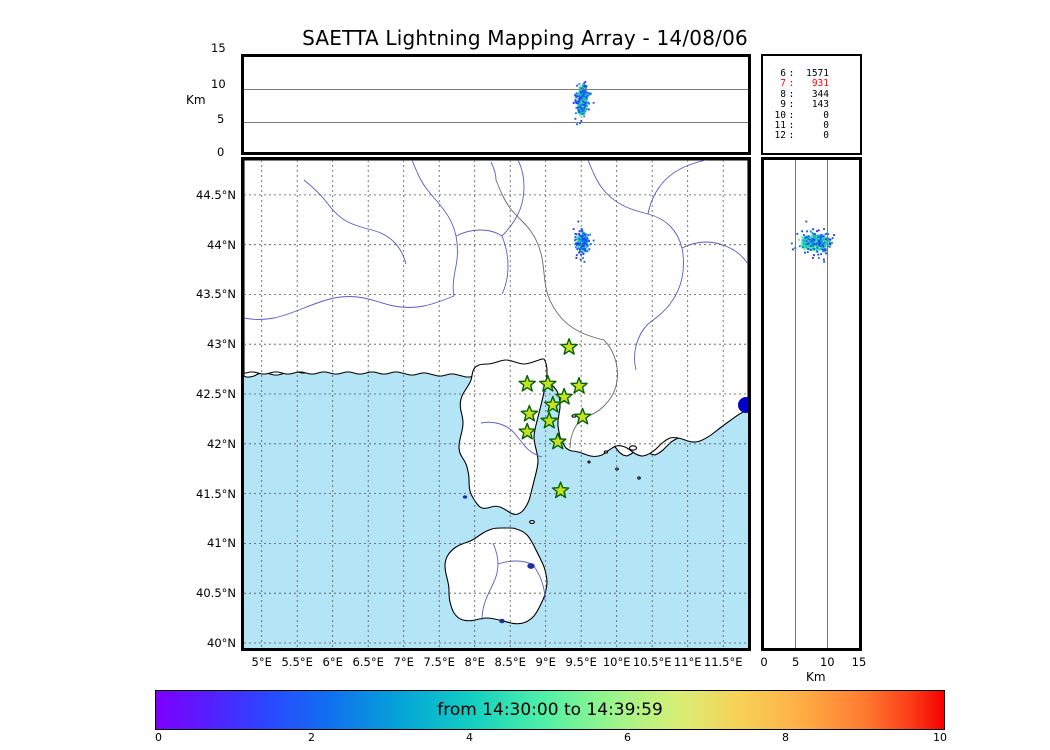 This screenshot has height=750, width=1050. What do you see at coordinates (799, 115) in the screenshot?
I see `stats-row: 10: 0` at bounding box center [799, 115].